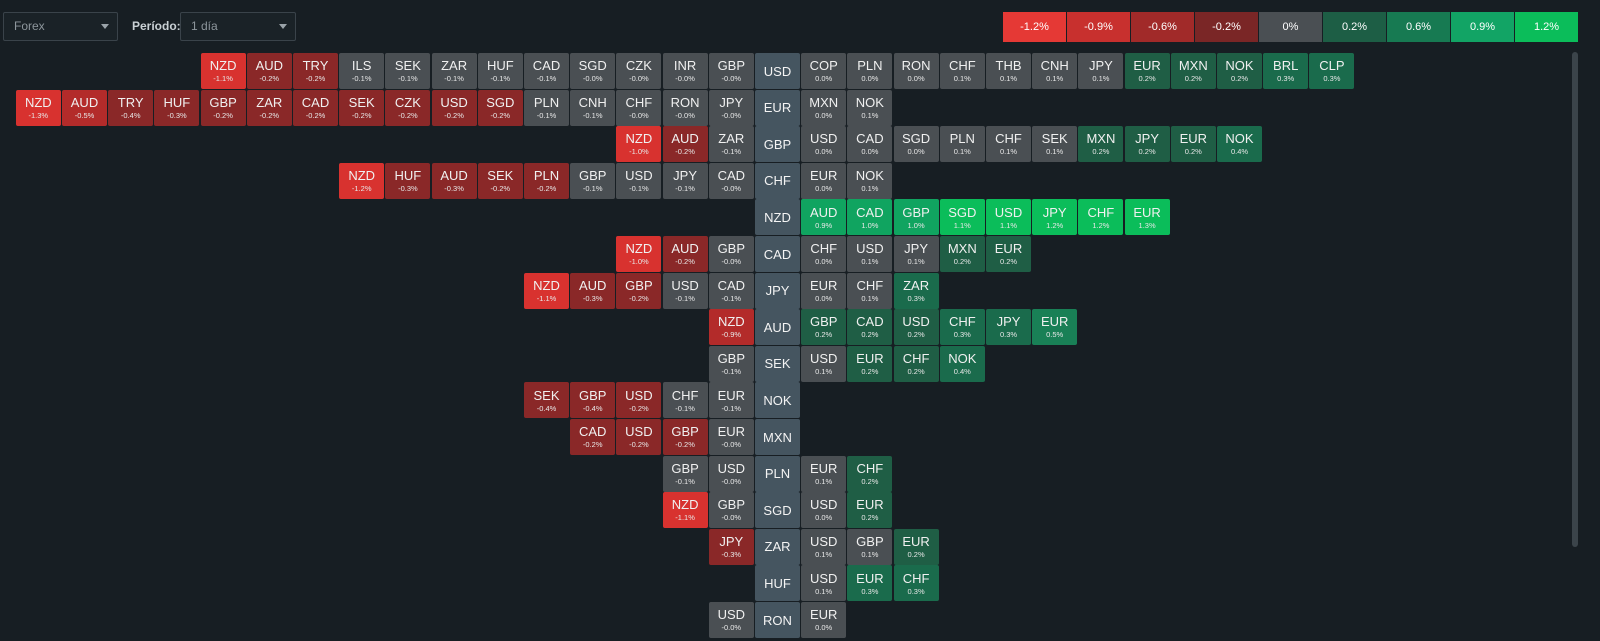 The image size is (1600, 641). What do you see at coordinates (500, 107) in the screenshot?
I see `pair-cell: SGD -0.2%` at bounding box center [500, 107].